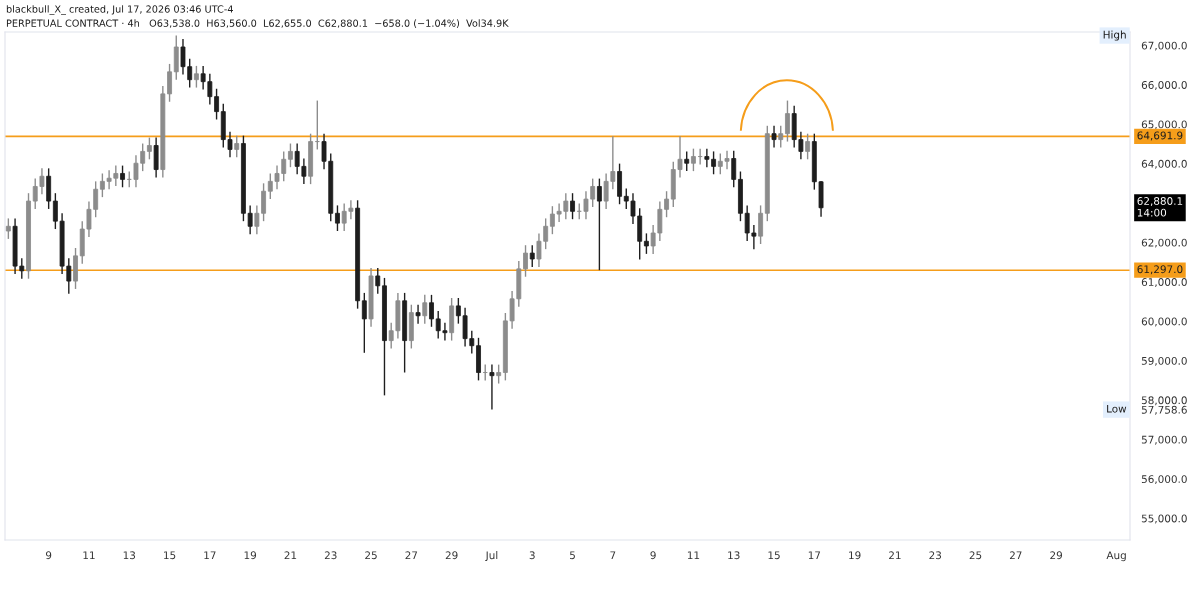  I want to click on x-tick-label: 3, so click(532, 555).